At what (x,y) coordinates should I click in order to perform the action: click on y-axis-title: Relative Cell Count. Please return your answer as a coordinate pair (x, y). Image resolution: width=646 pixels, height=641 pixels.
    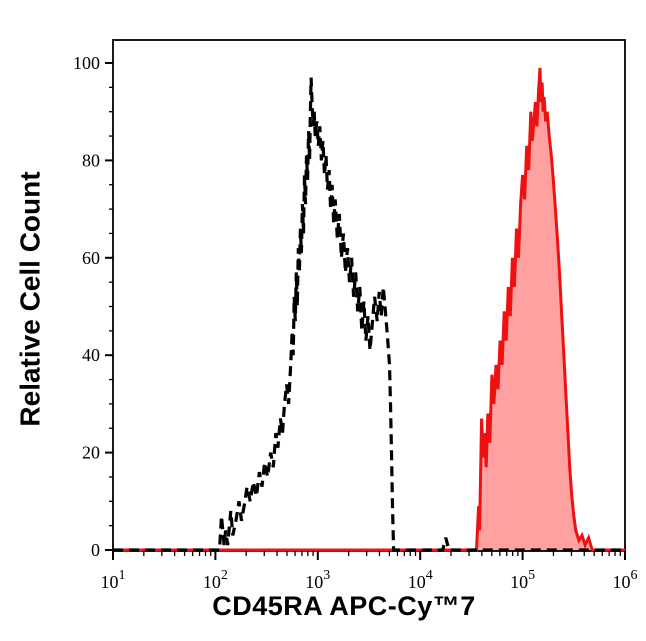
    Looking at the image, I should click on (30, 299).